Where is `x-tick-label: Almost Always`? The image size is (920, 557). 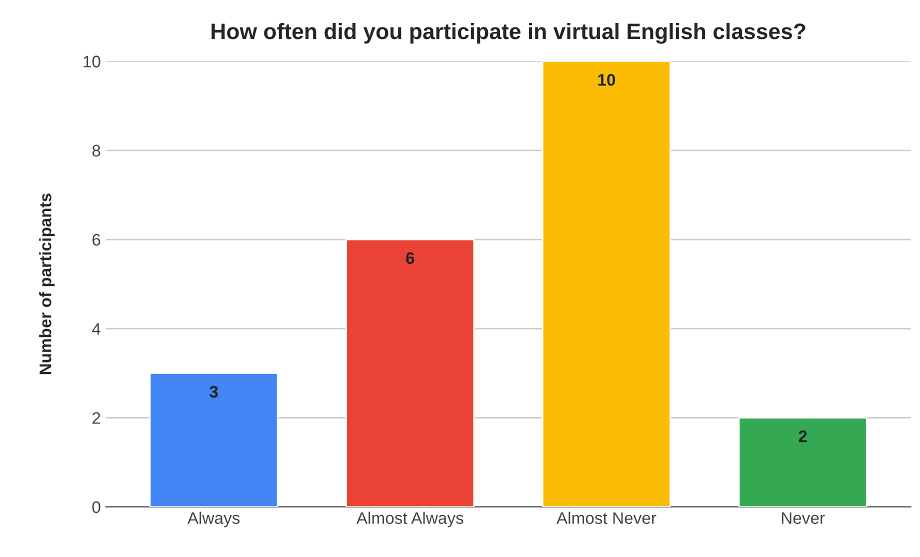
x-tick-label: Almost Always is located at coordinates (410, 520).